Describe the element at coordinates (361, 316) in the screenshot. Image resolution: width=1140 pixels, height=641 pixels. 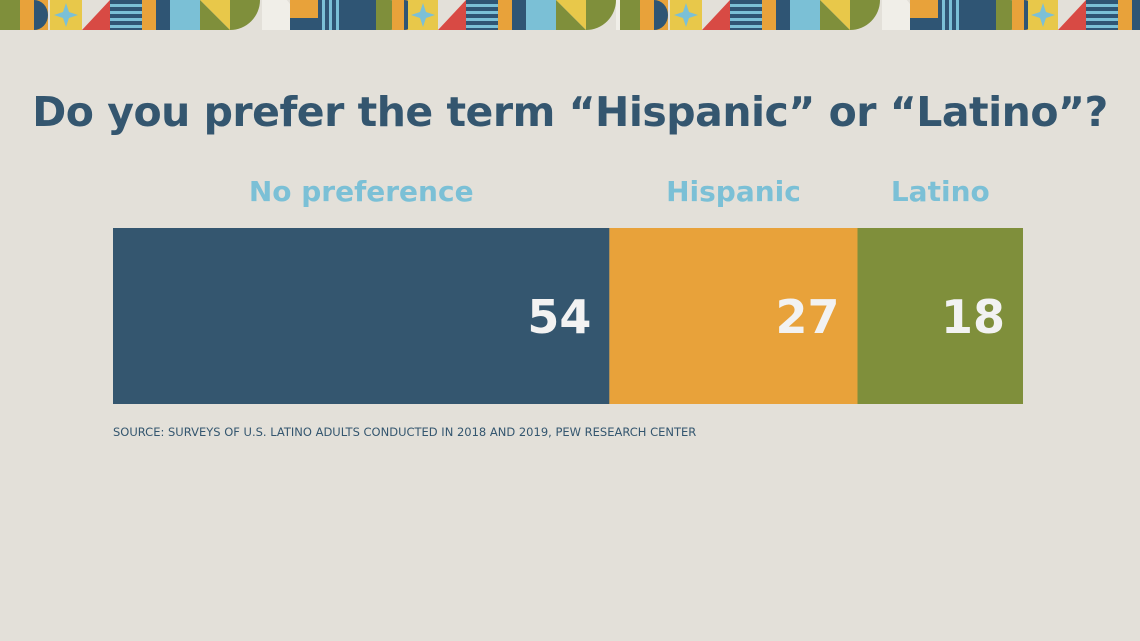
I see `bar-segment-no-preference` at that location.